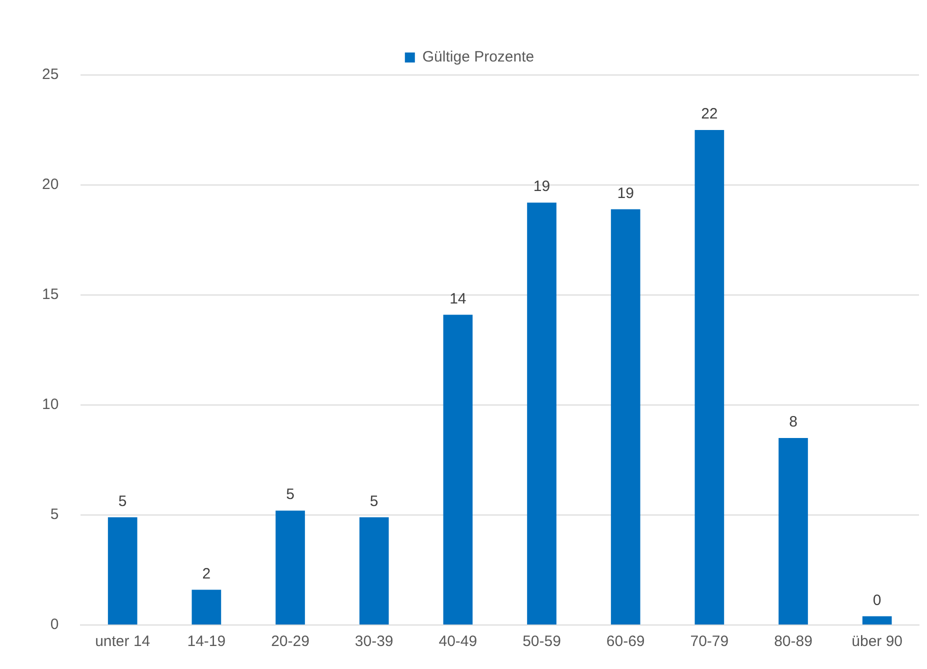 The image size is (927, 669). Describe the element at coordinates (709, 641) in the screenshot. I see `x-tick-label: 70-79` at that location.